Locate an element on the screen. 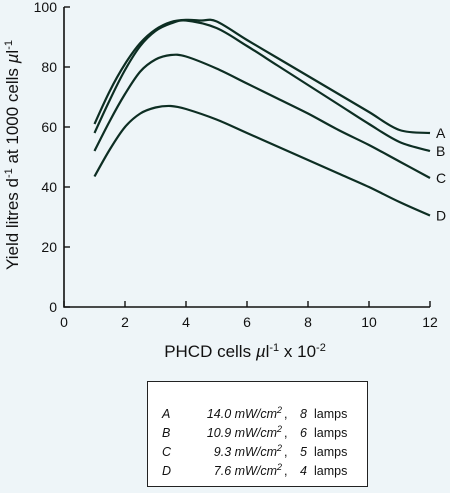  x-tick-label: 12 is located at coordinates (430, 322).